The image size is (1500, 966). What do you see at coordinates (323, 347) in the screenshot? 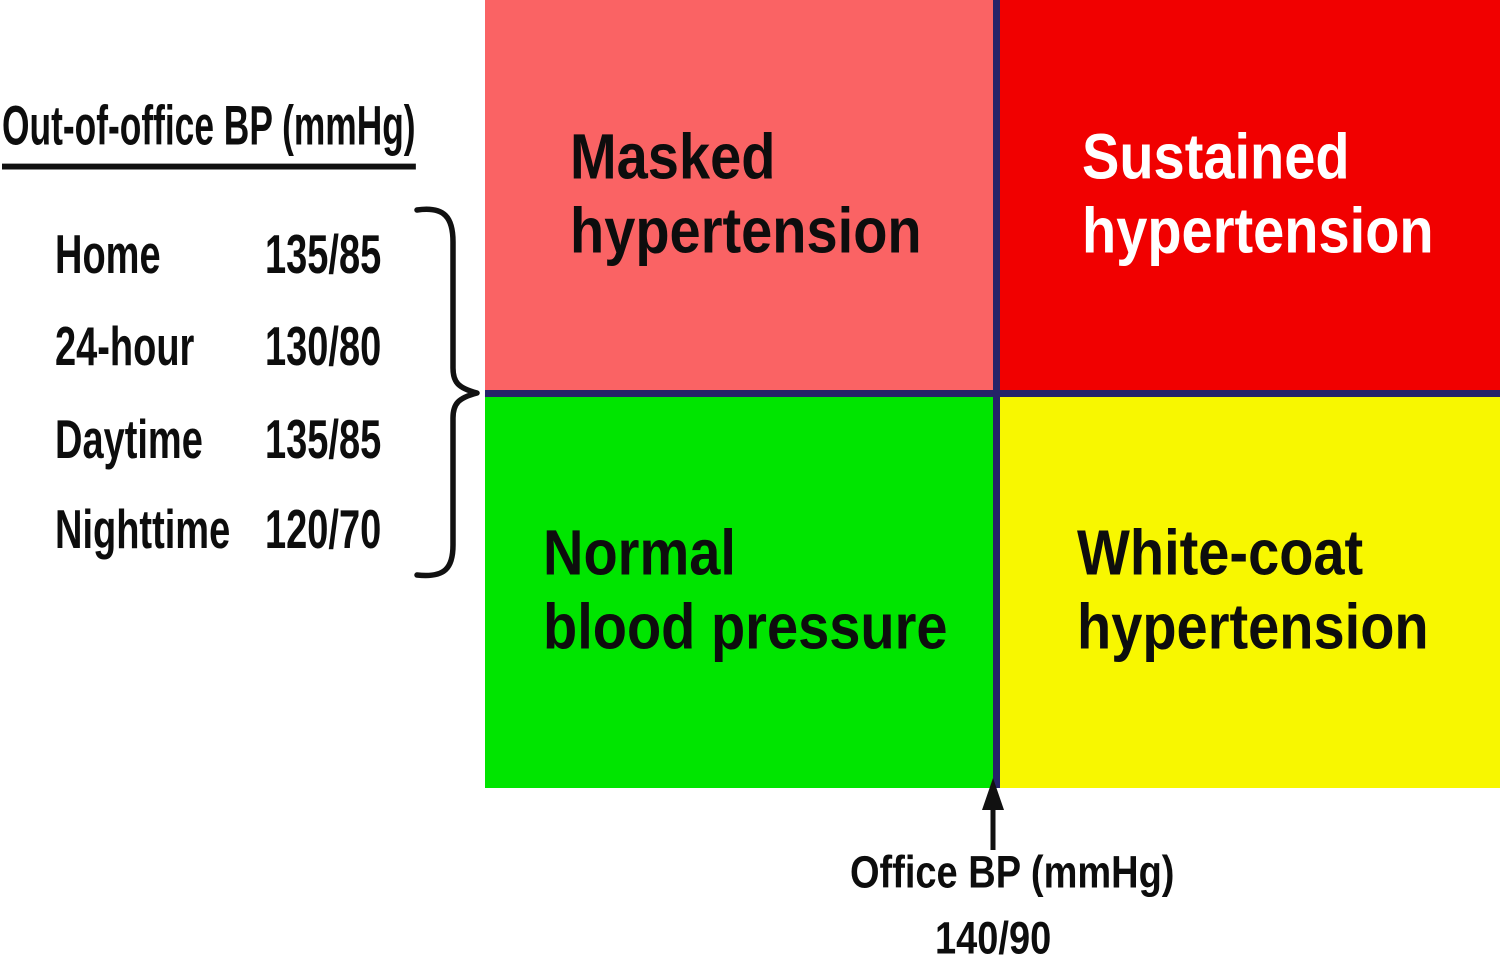
I see `bp-row-value: 130/80` at bounding box center [323, 347].